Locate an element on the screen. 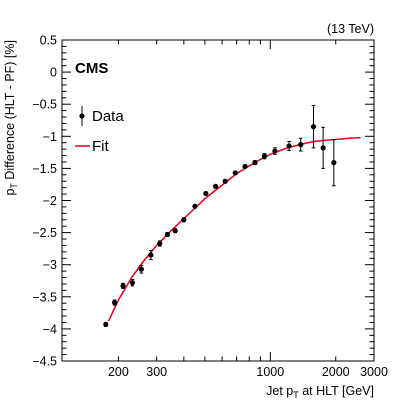  y-axis-title-rest: Difference (HLT - PF) [%] is located at coordinates (10, 111).